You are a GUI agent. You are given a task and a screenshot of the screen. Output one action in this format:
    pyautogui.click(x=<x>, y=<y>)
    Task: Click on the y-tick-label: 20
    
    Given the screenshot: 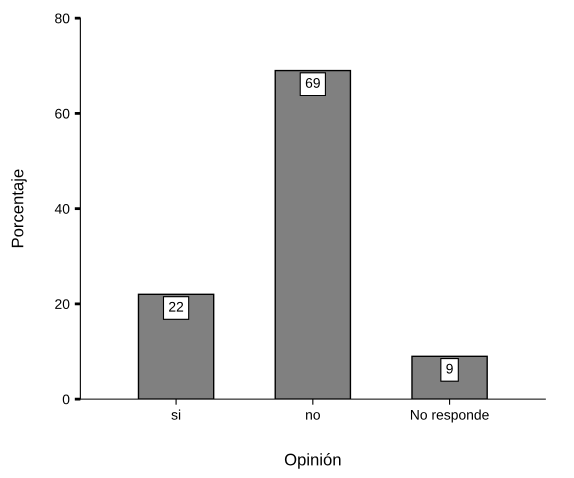 What is the action you would take?
    pyautogui.click(x=62, y=304)
    